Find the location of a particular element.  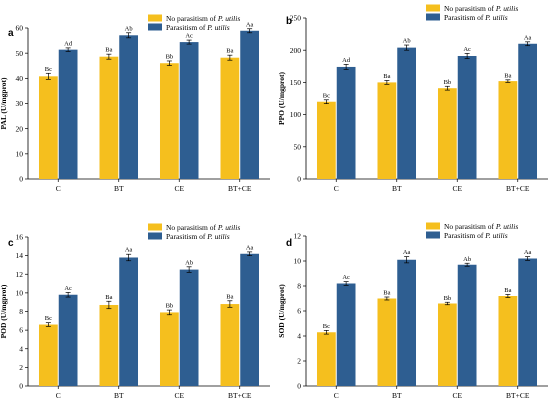

panel-letter: a is located at coordinates (11, 33).